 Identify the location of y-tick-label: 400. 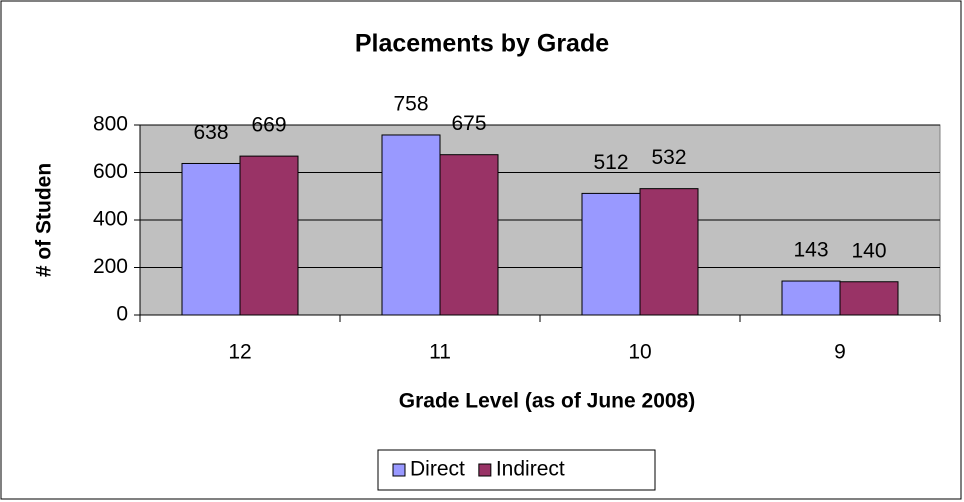
(110, 219).